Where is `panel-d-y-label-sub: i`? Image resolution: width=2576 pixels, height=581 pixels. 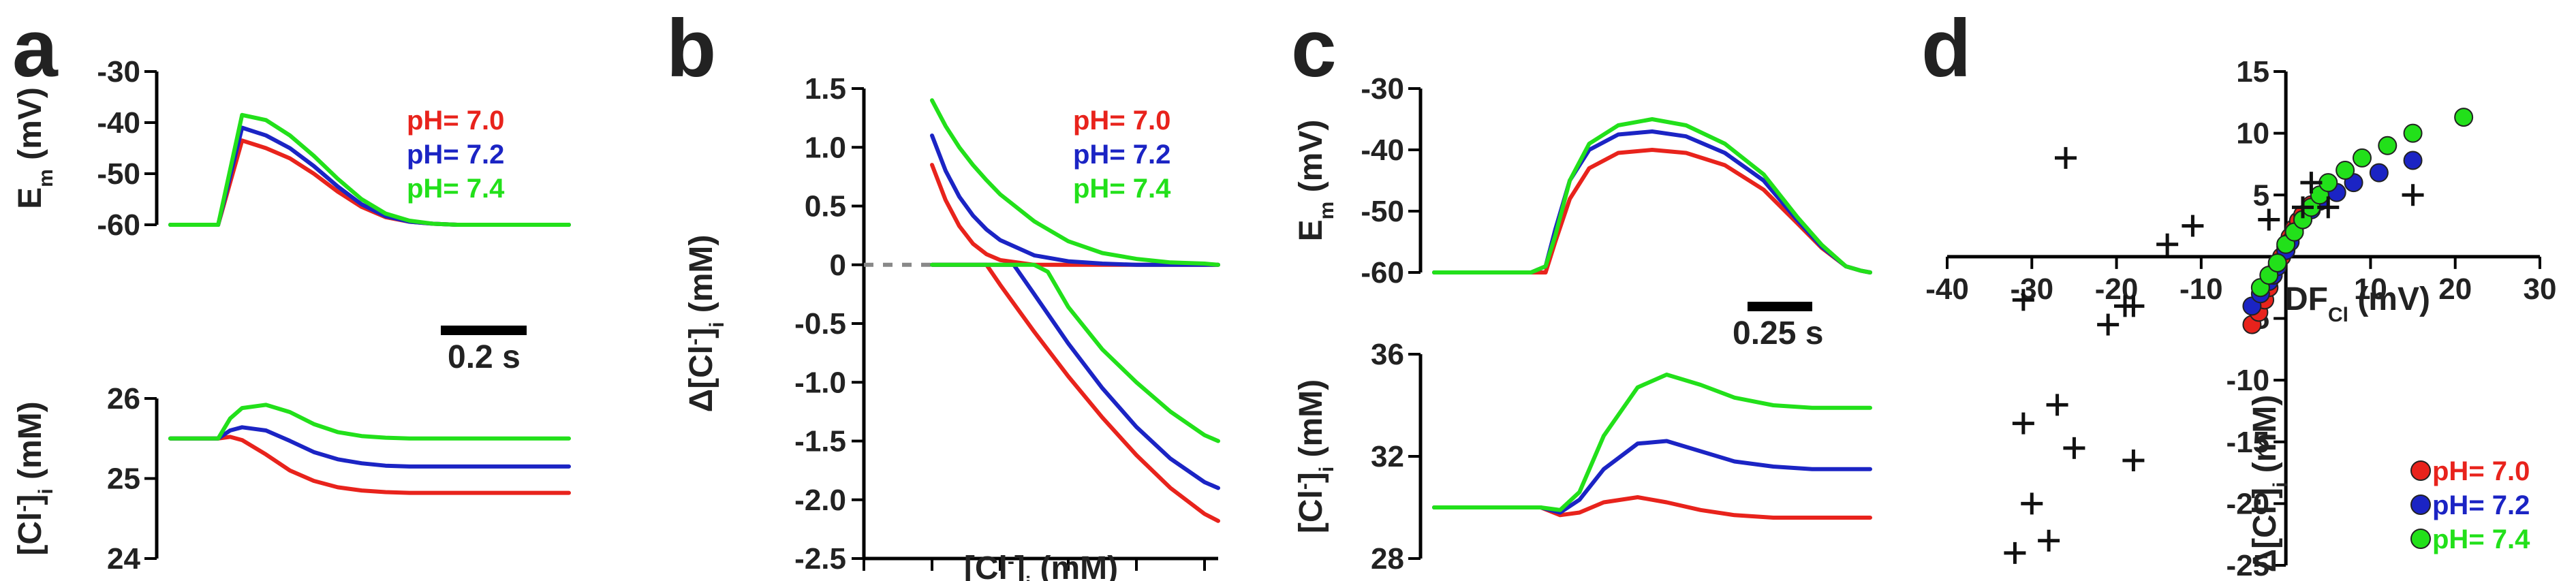
panel-d-y-label-sub: i is located at coordinates (2280, 485).